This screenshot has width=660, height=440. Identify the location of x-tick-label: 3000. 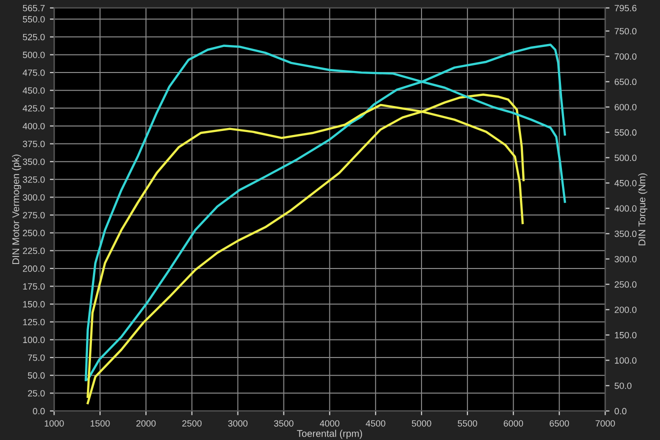
(238, 423).